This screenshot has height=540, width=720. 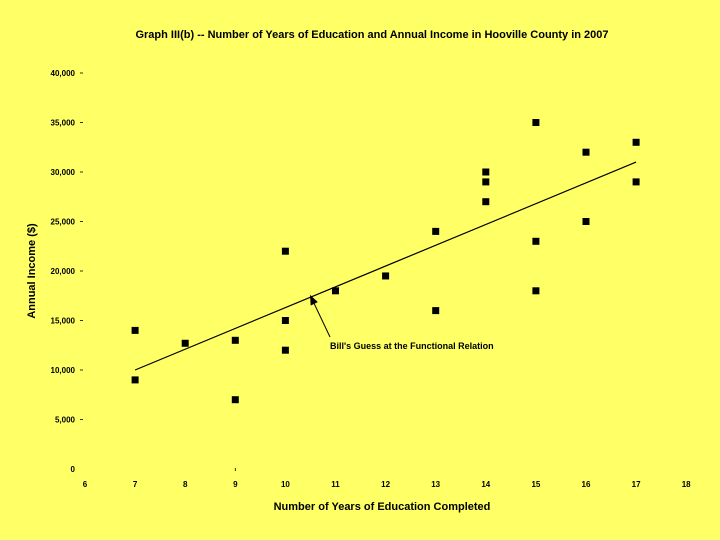 What do you see at coordinates (385, 484) in the screenshot?
I see `x-tick-label: 12` at bounding box center [385, 484].